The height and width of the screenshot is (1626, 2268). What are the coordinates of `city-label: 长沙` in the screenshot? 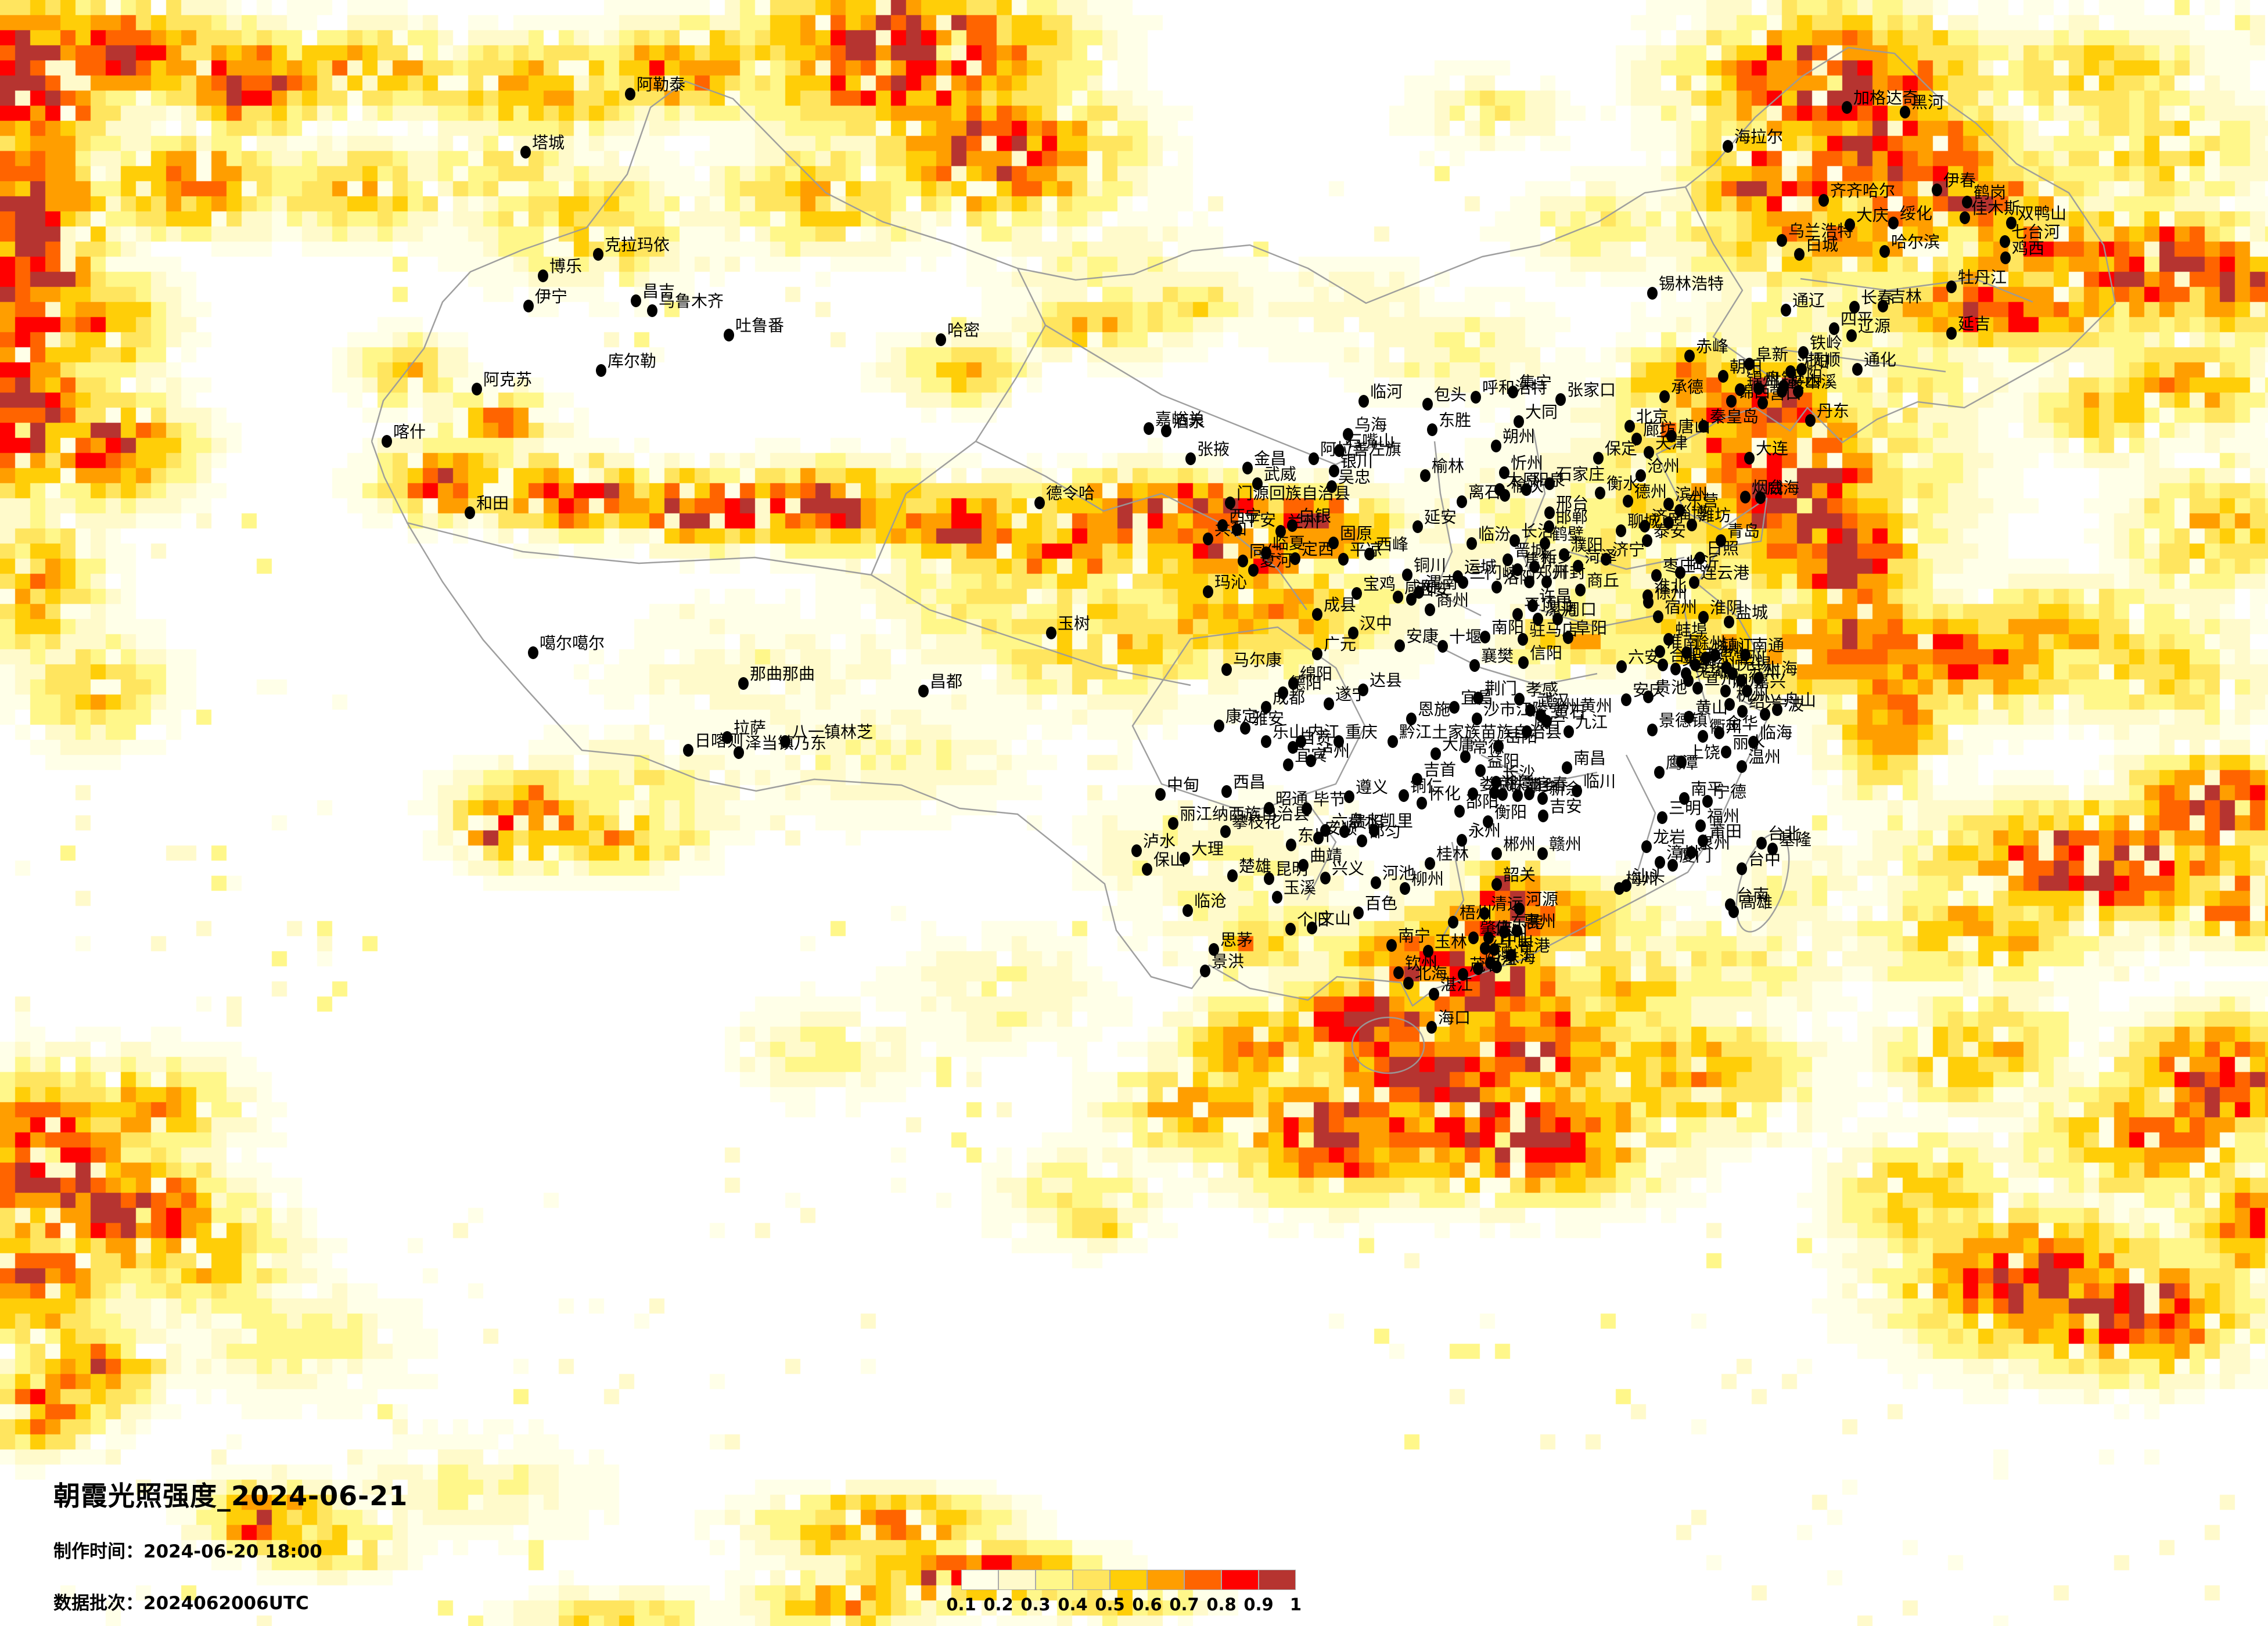 It's located at (1519, 772).